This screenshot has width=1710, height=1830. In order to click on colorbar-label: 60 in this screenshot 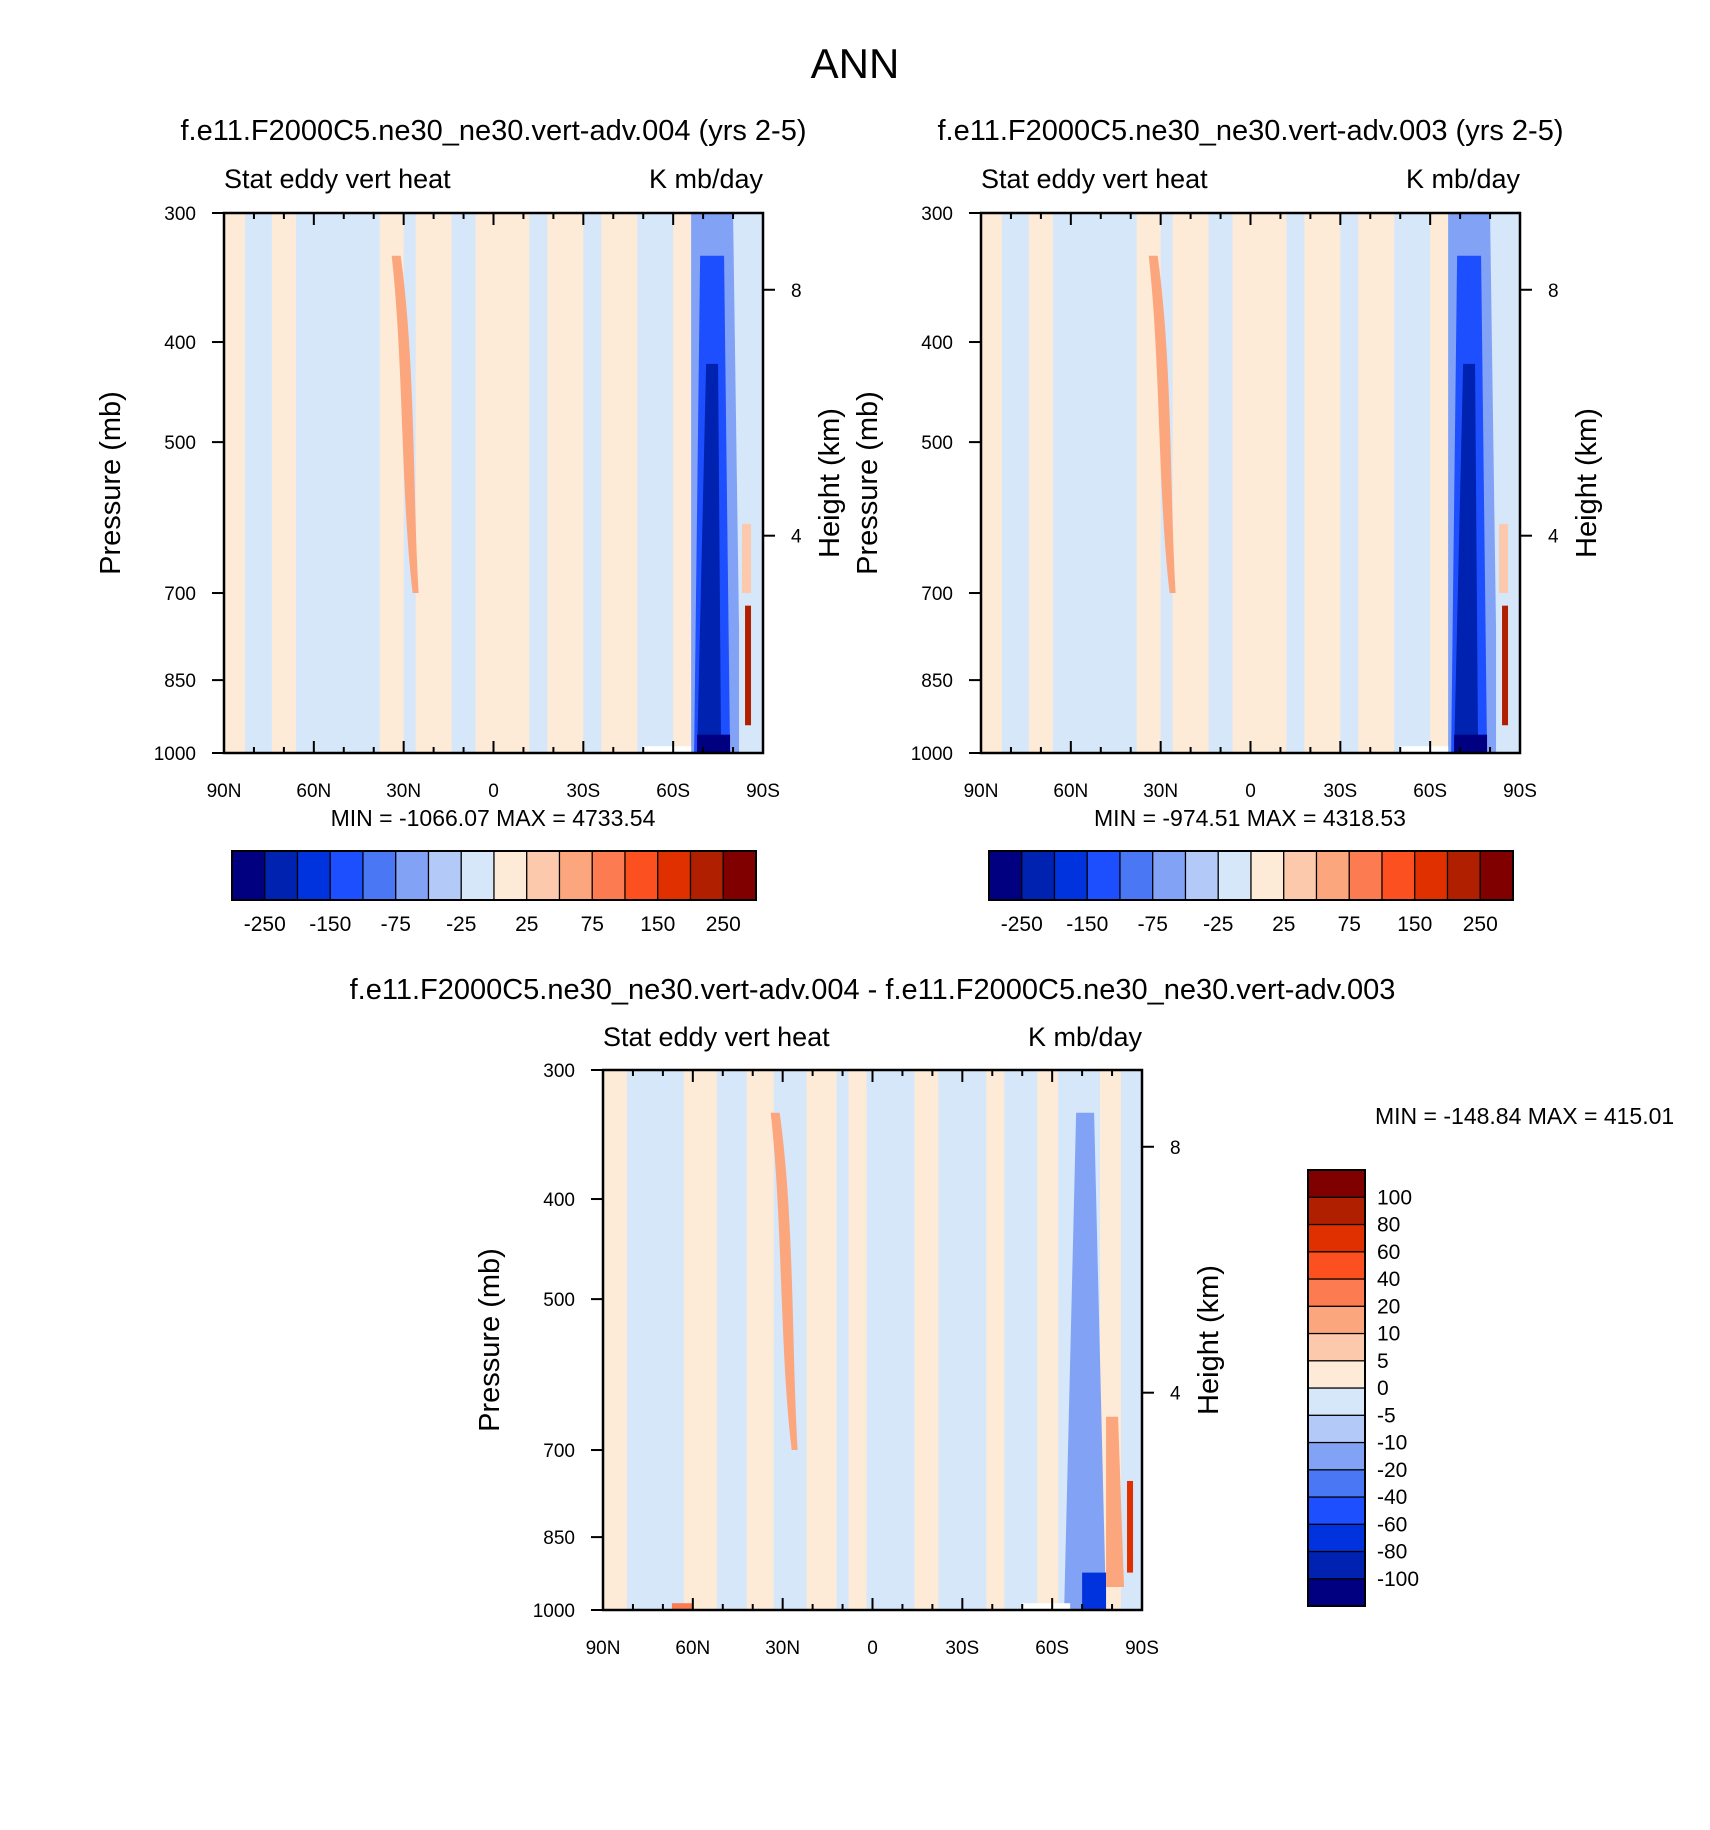, I will do `click(1388, 1252)`.